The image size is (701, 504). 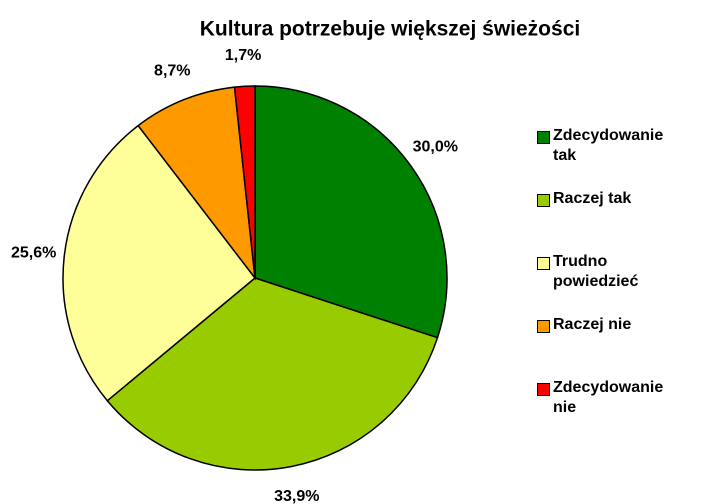 I want to click on data-label: 25,6%, so click(x=33, y=252).